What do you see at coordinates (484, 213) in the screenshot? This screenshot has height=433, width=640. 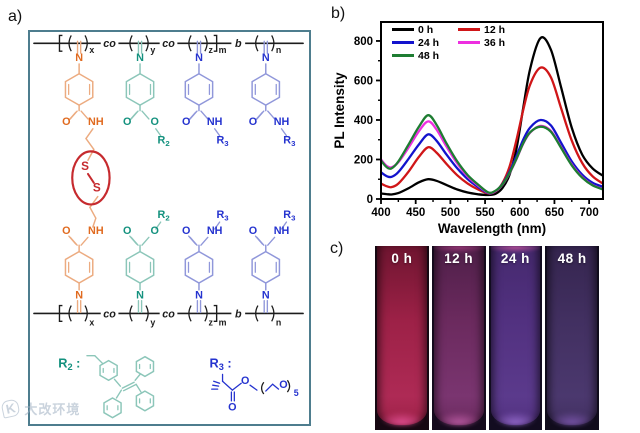 I see `svg-text: 550` at bounding box center [484, 213].